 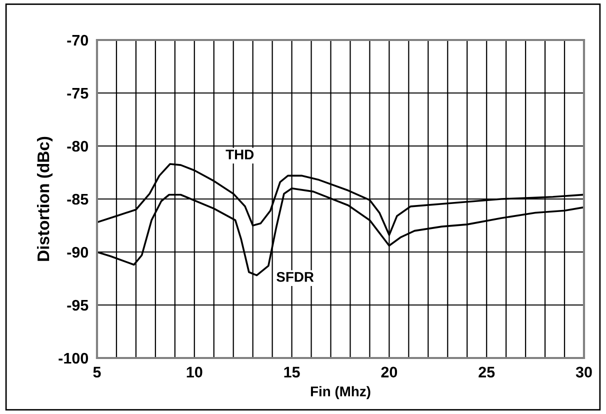 What do you see at coordinates (340, 393) in the screenshot?
I see `x-axis-title: Fin (Mhz)` at bounding box center [340, 393].